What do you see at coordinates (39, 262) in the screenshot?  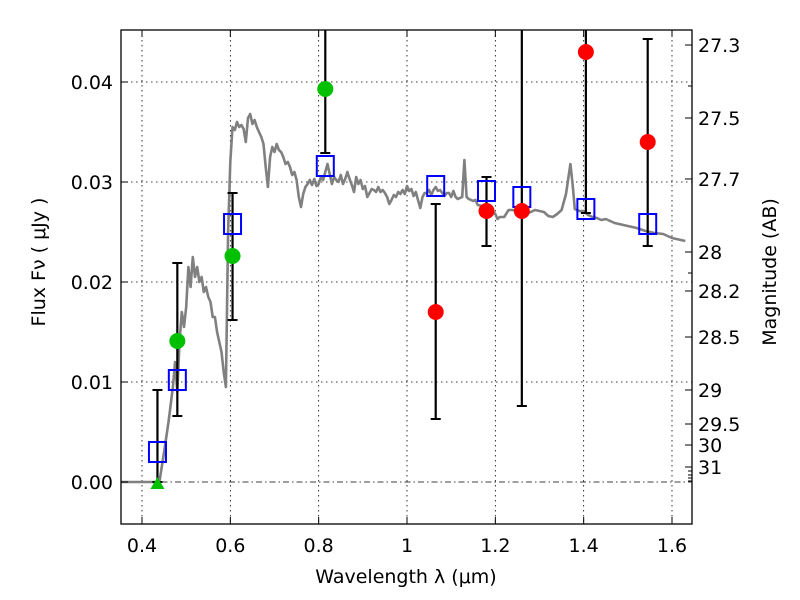 I see `y-axis-label: Flux Fν ( μJy )` at bounding box center [39, 262].